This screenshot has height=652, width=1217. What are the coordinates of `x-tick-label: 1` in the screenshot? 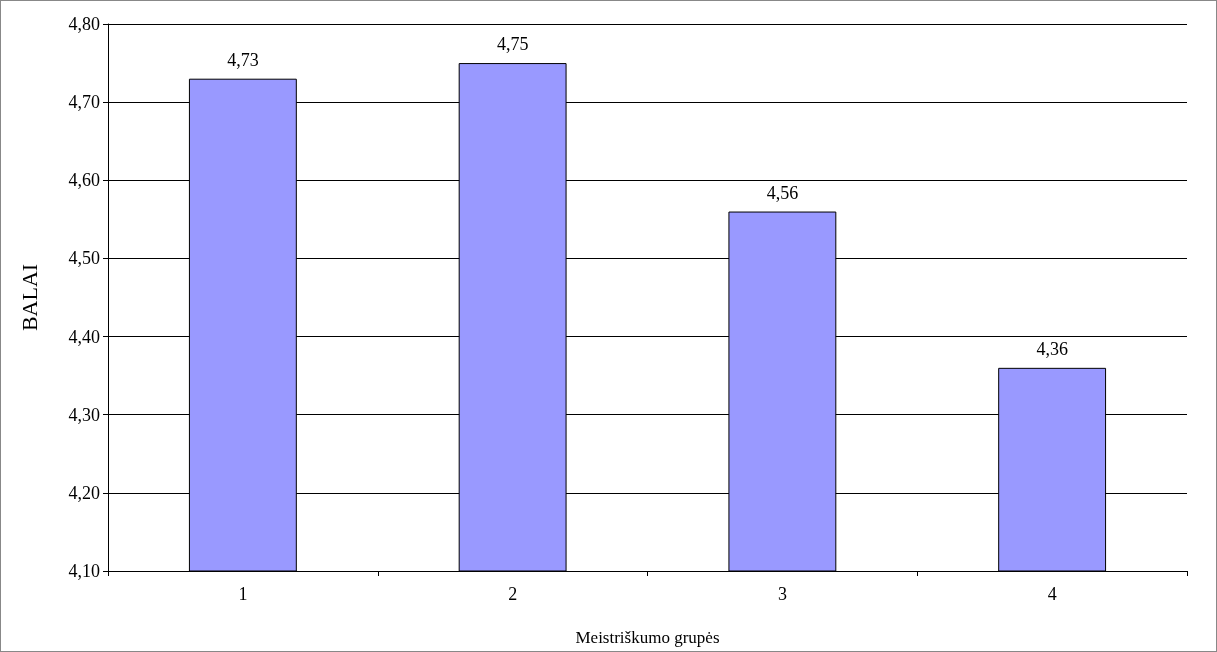 It's located at (243, 594).